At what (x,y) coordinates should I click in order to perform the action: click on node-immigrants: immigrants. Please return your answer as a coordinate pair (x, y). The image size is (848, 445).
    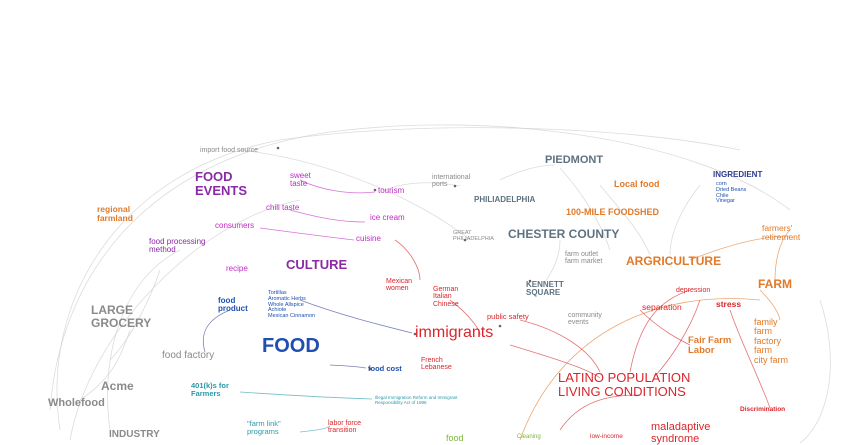
    Looking at the image, I should click on (454, 332).